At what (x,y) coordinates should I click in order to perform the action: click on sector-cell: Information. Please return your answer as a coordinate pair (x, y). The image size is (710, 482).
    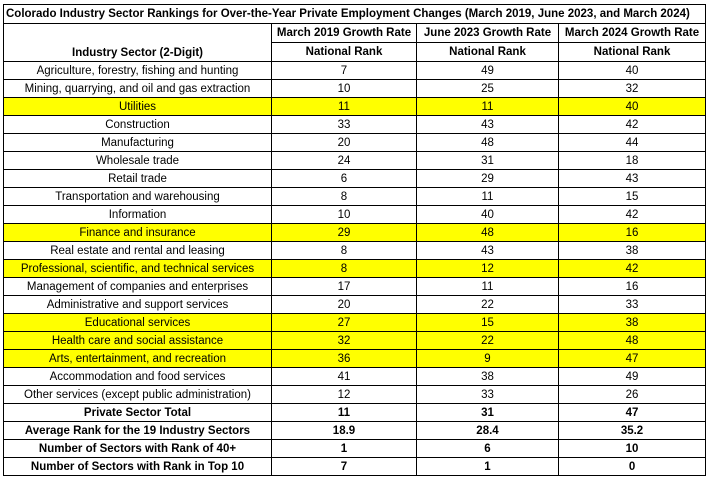
    Looking at the image, I should click on (137, 214).